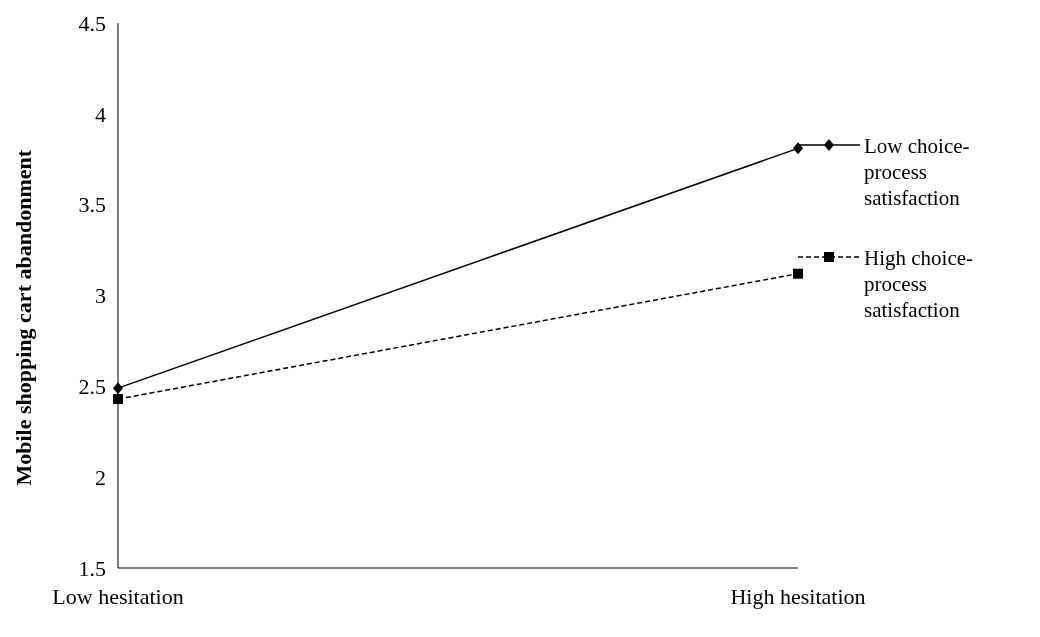  Describe the element at coordinates (92, 387) in the screenshot. I see `y-tick-label: 2.5` at that location.